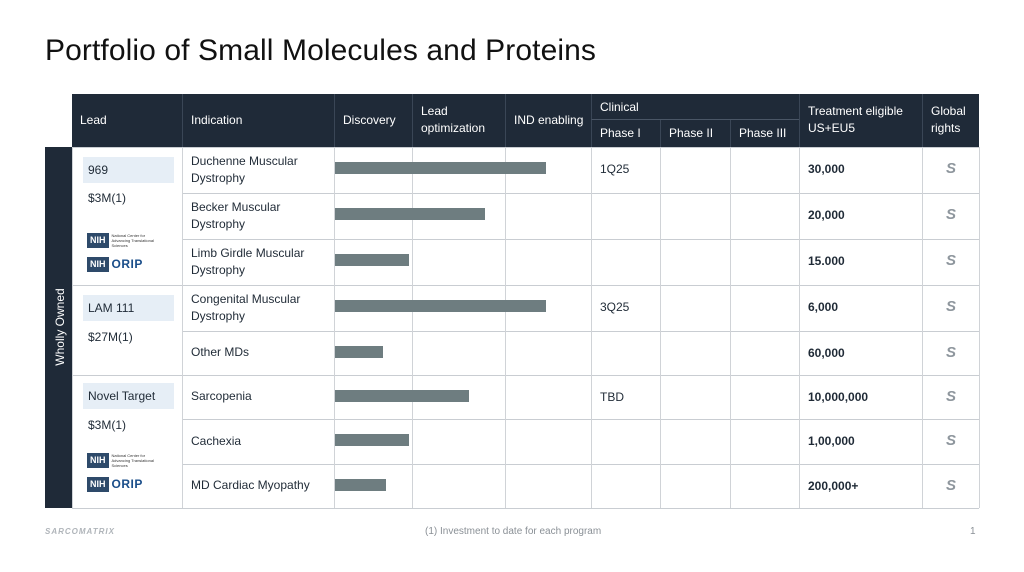 This screenshot has width=1024, height=572. I want to click on treatment-eligible-value: 200,000+, so click(833, 486).